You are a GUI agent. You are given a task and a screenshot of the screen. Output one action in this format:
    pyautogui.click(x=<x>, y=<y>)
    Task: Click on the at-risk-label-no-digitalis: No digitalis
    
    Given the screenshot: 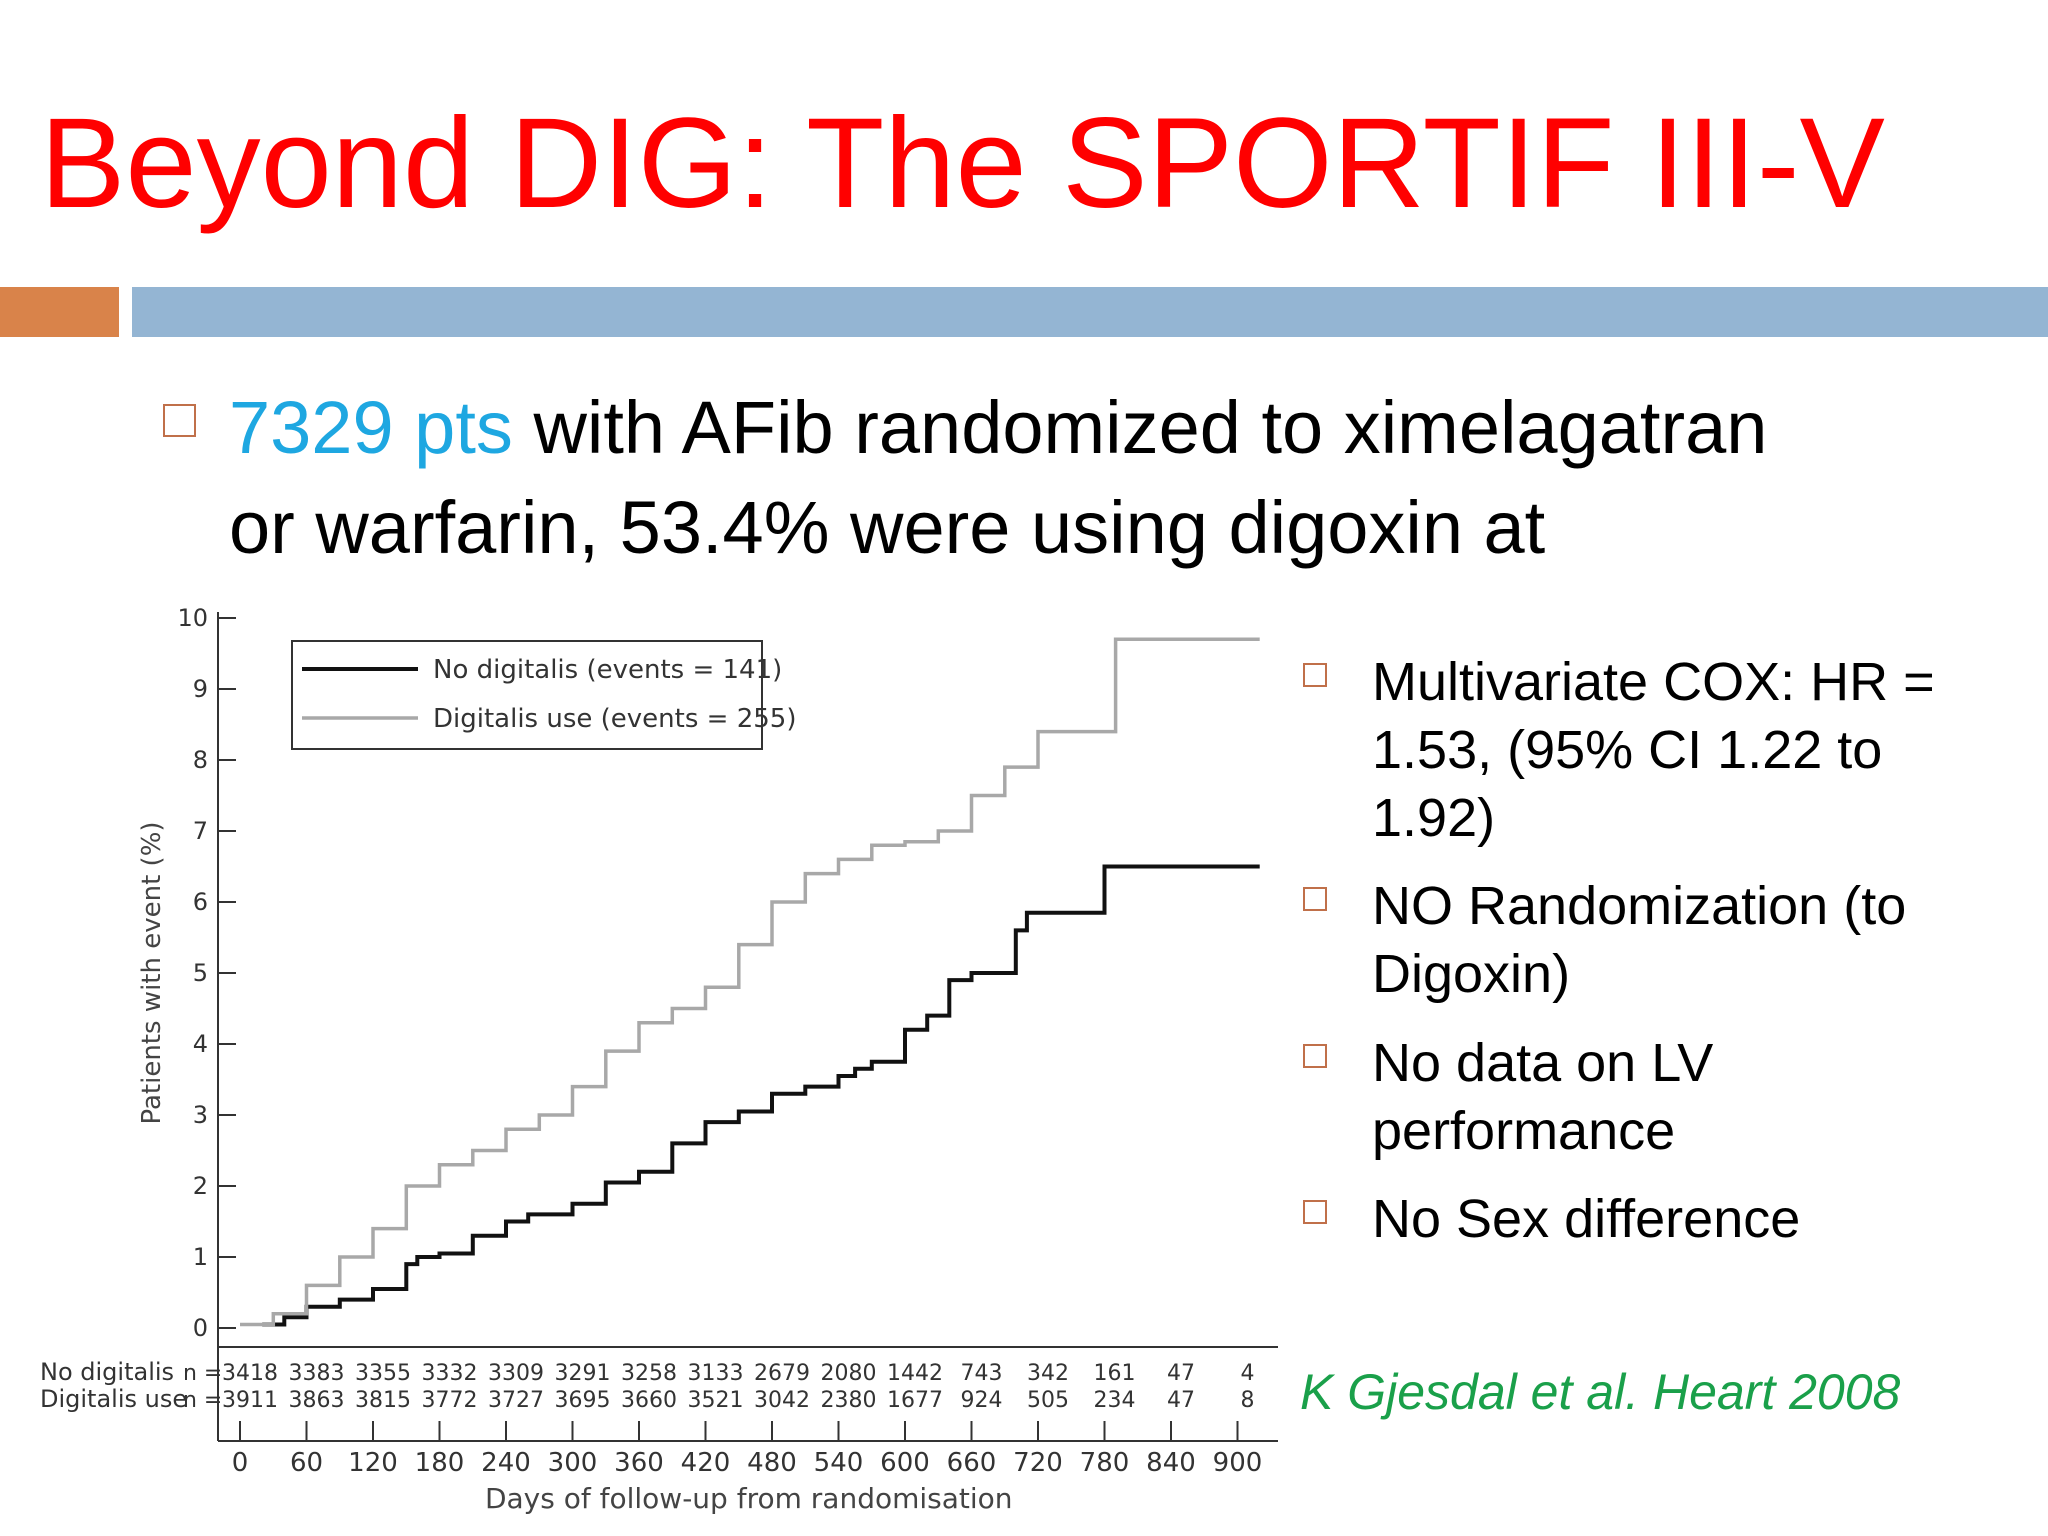 What is the action you would take?
    pyautogui.click(x=107, y=1372)
    